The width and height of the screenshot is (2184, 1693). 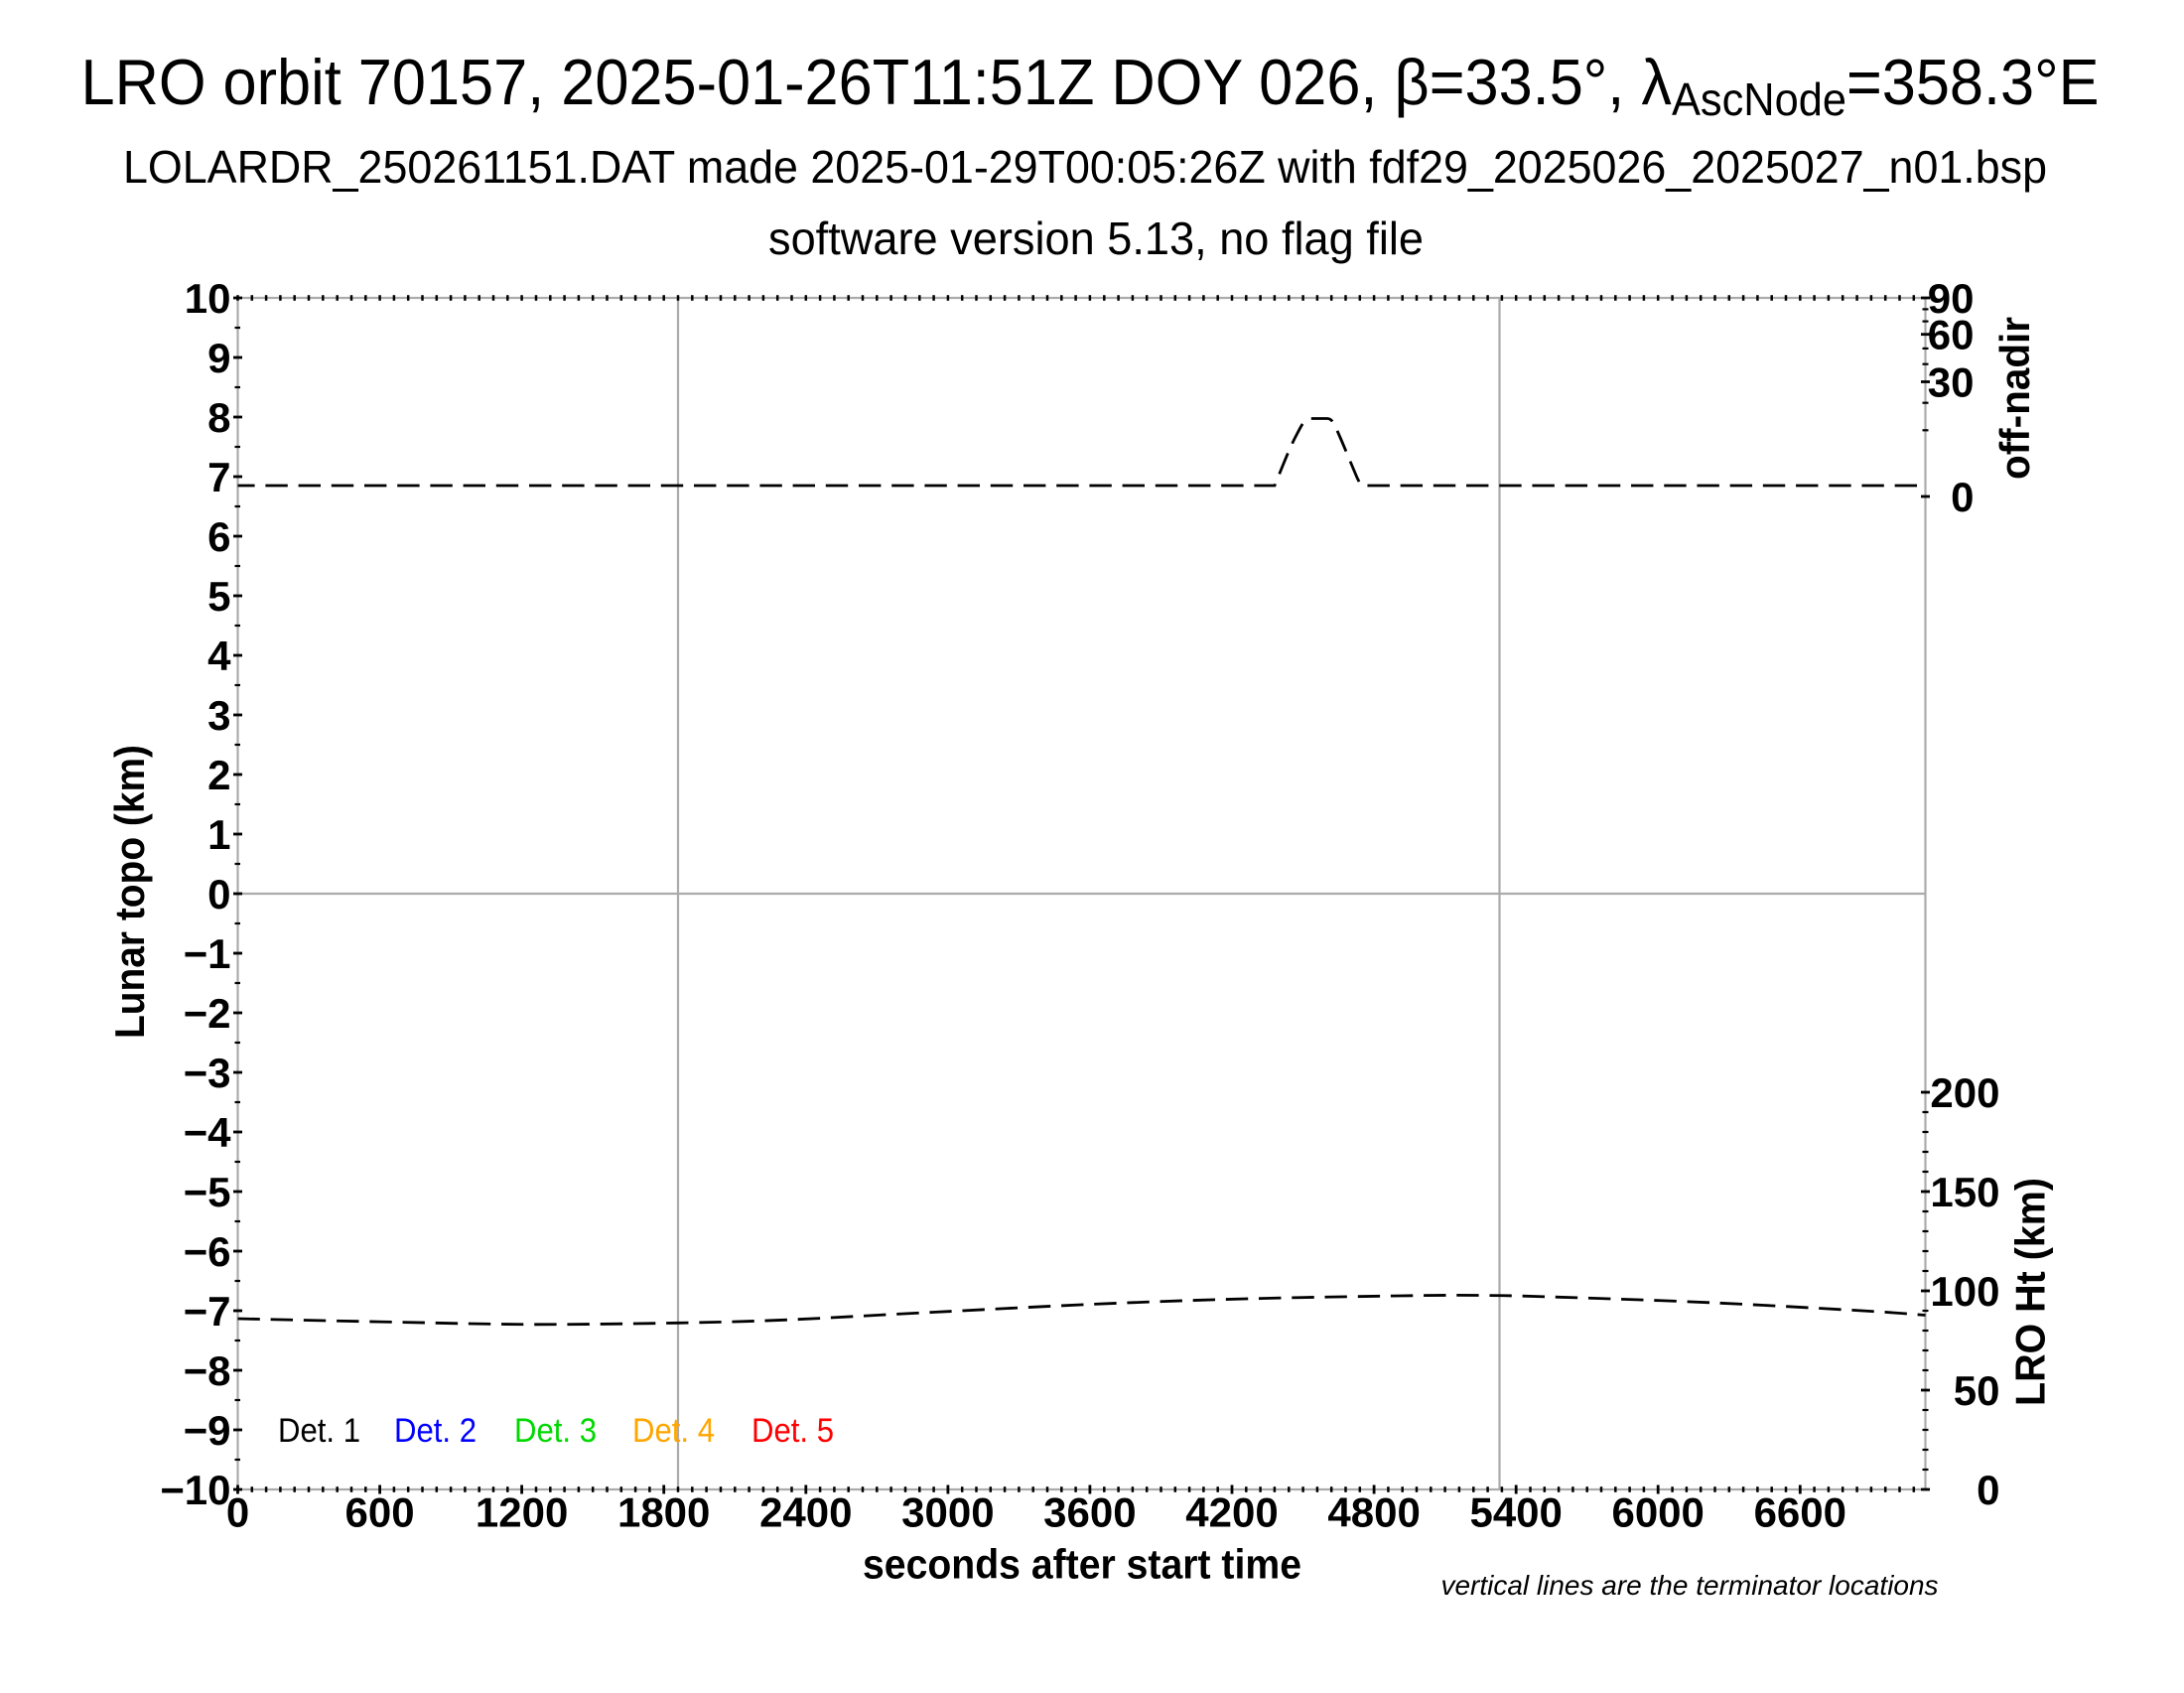 What do you see at coordinates (207, 1370) in the screenshot?
I see `svg-text: −8` at bounding box center [207, 1370].